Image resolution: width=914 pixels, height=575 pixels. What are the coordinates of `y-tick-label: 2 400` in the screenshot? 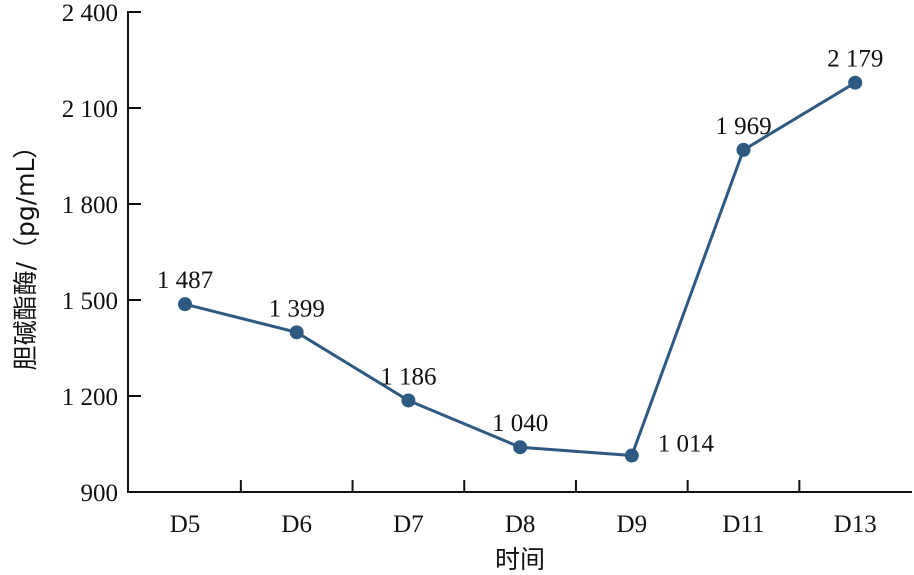 It's located at (90, 13).